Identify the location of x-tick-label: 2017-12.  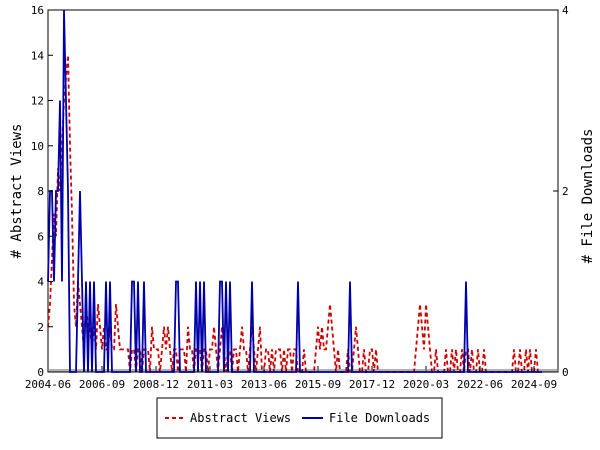
(372, 384).